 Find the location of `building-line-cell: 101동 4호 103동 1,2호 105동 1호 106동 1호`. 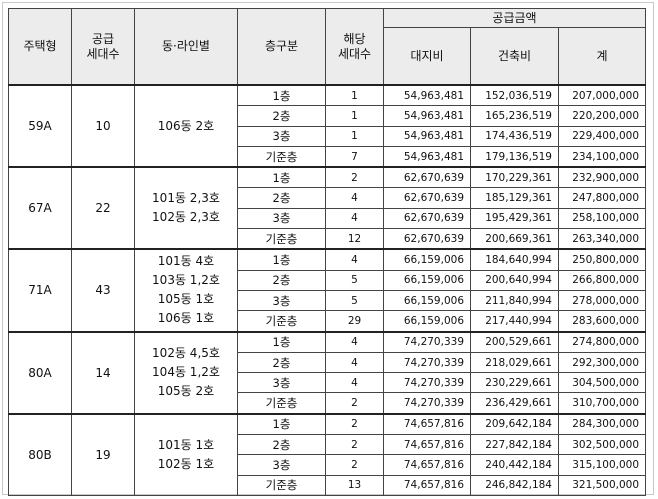

building-line-cell: 101동 4호 103동 1,2호 105동 1호 106동 1호 is located at coordinates (186, 290).